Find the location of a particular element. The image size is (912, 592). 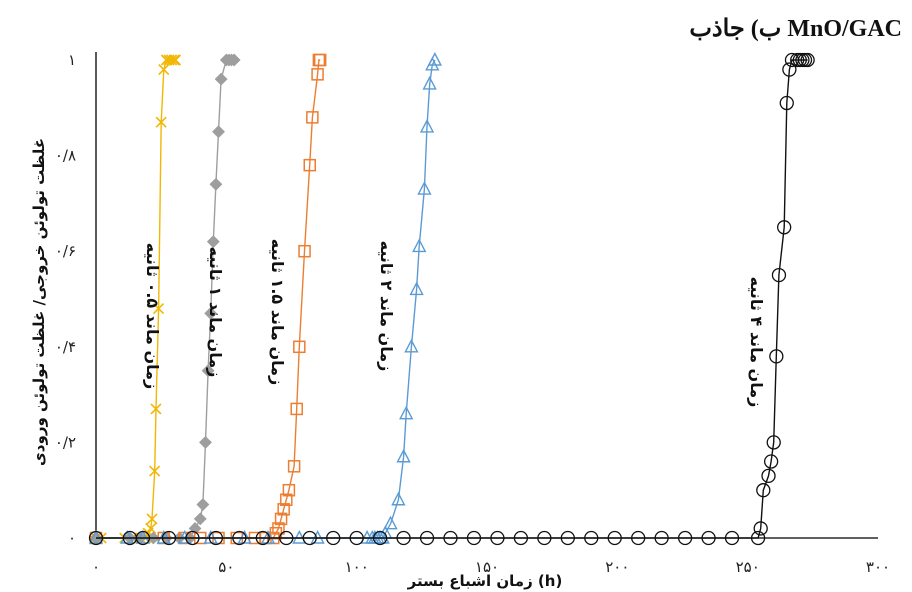

series-line is located at coordinates (136, 299).